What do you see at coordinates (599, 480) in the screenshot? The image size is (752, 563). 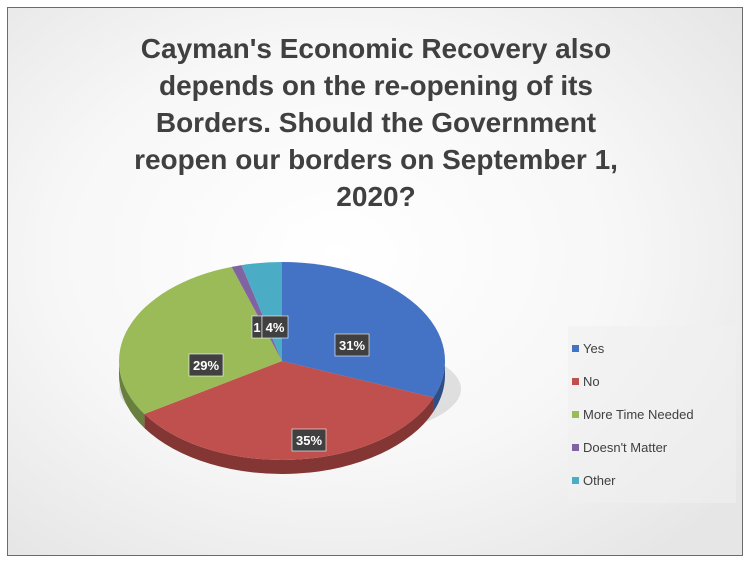 I see `legend-label: Other` at bounding box center [599, 480].